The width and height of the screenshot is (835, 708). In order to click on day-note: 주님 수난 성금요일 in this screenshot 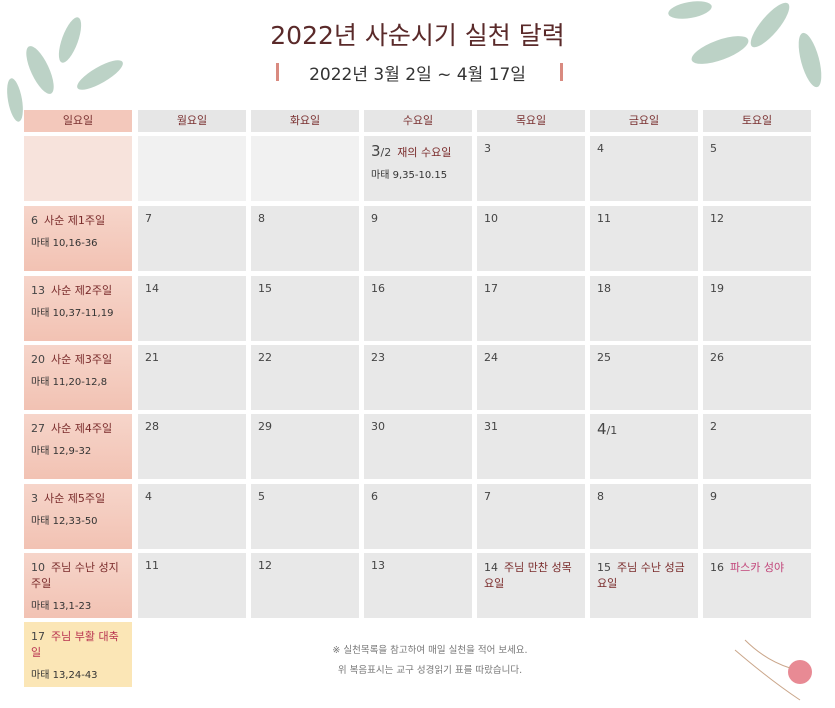, I will do `click(641, 575)`.